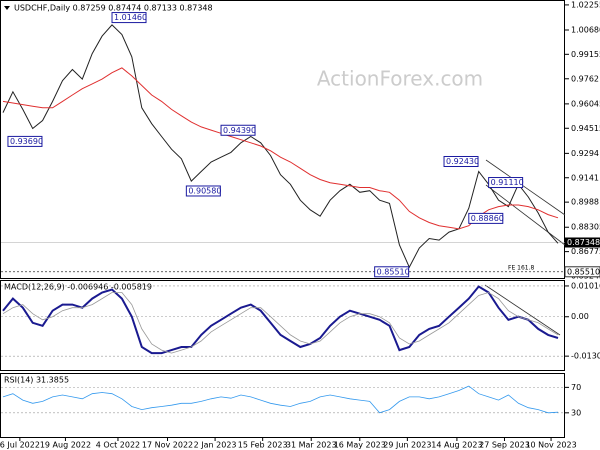 This screenshot has height=450, width=600. I want to click on x-tick-label: 15 Feb 2023, so click(263, 445).